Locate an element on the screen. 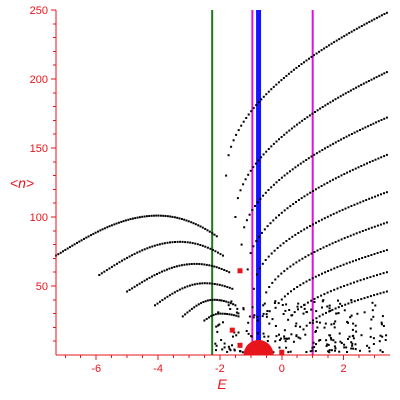  x-tick-label: -6 is located at coordinates (96, 369).